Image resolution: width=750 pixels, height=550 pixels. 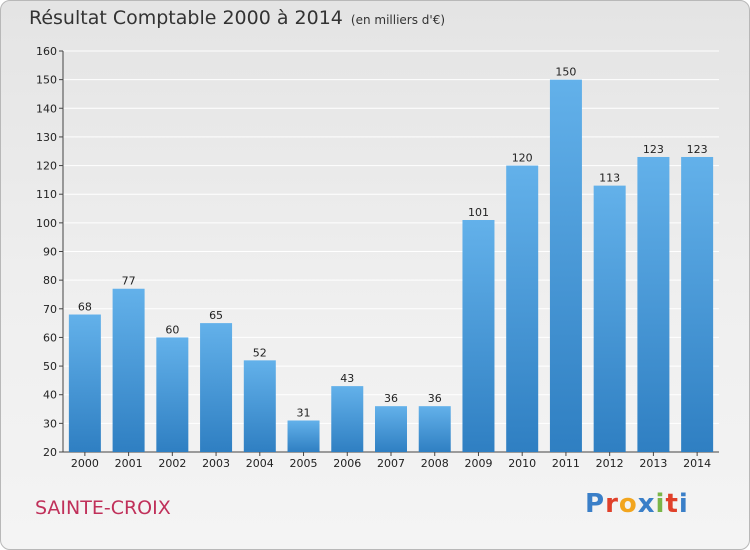 I want to click on y-tick-label: 140, so click(x=46, y=108).